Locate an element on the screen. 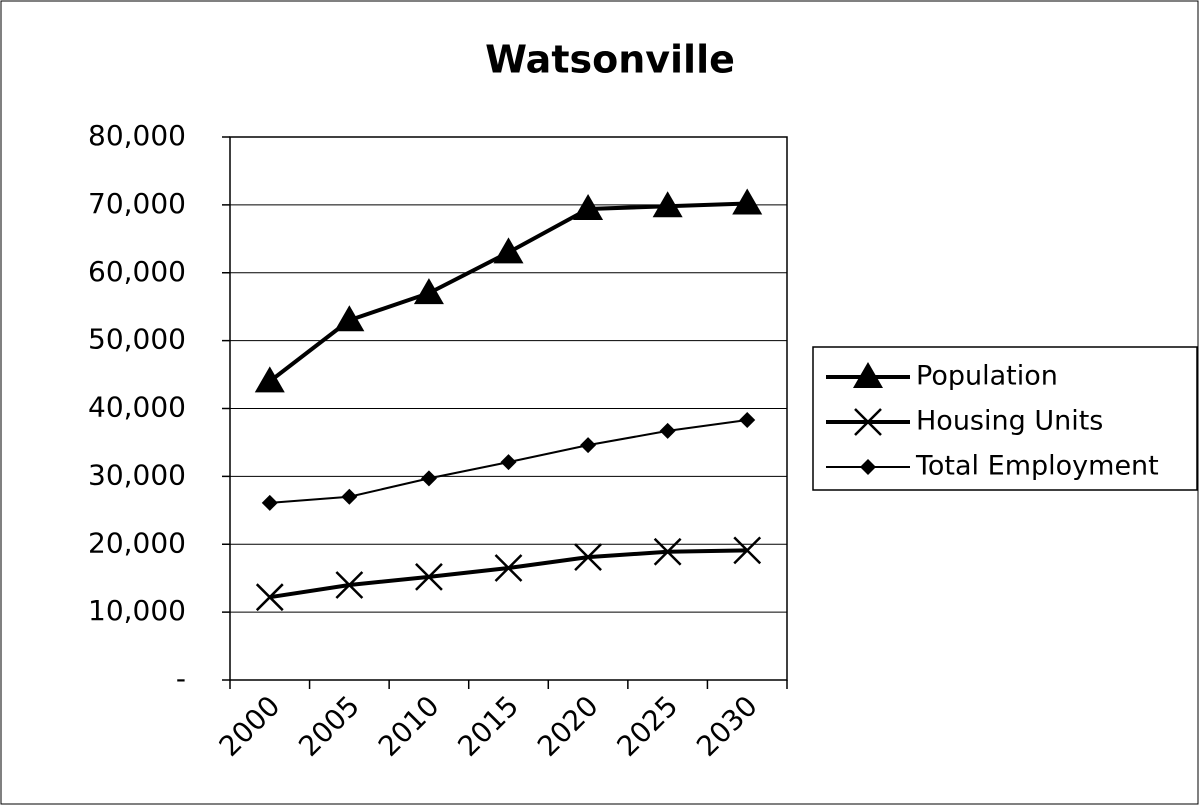 The width and height of the screenshot is (1199, 805). y-tick-label: 70,000 is located at coordinates (137, 203).